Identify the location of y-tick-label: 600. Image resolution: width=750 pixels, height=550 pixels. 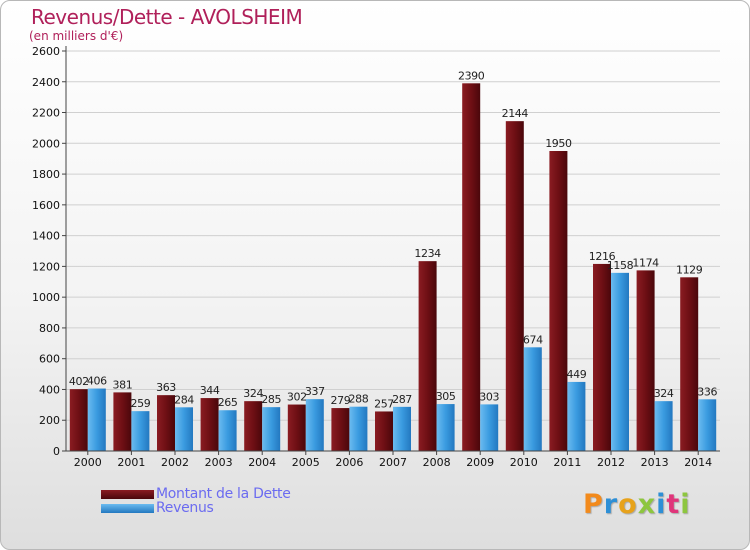
(49, 359).